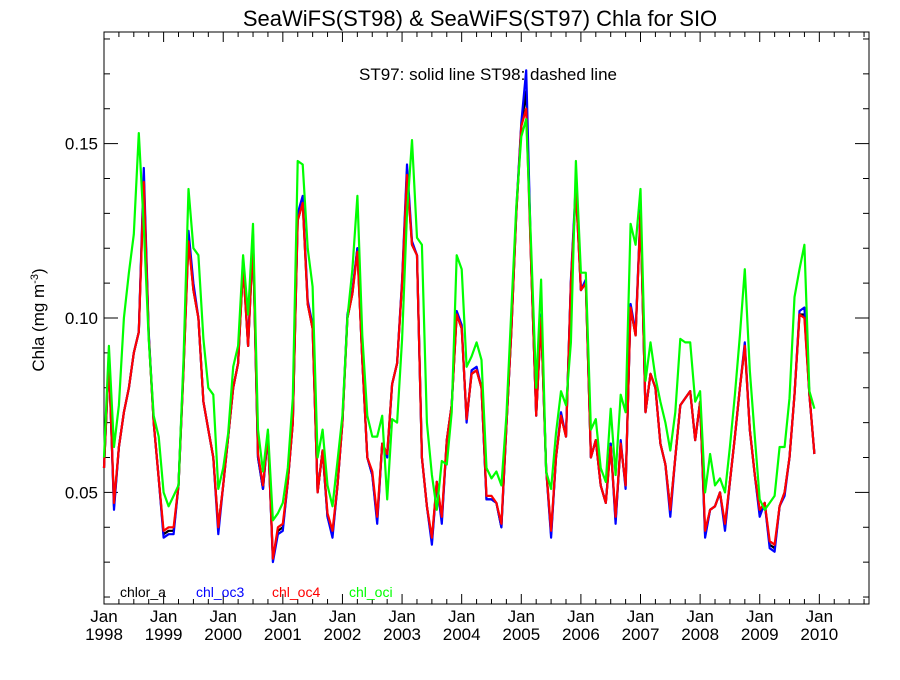 This screenshot has width=900, height=680. Describe the element at coordinates (81, 318) in the screenshot. I see `y-tick-label: 0.10` at that location.